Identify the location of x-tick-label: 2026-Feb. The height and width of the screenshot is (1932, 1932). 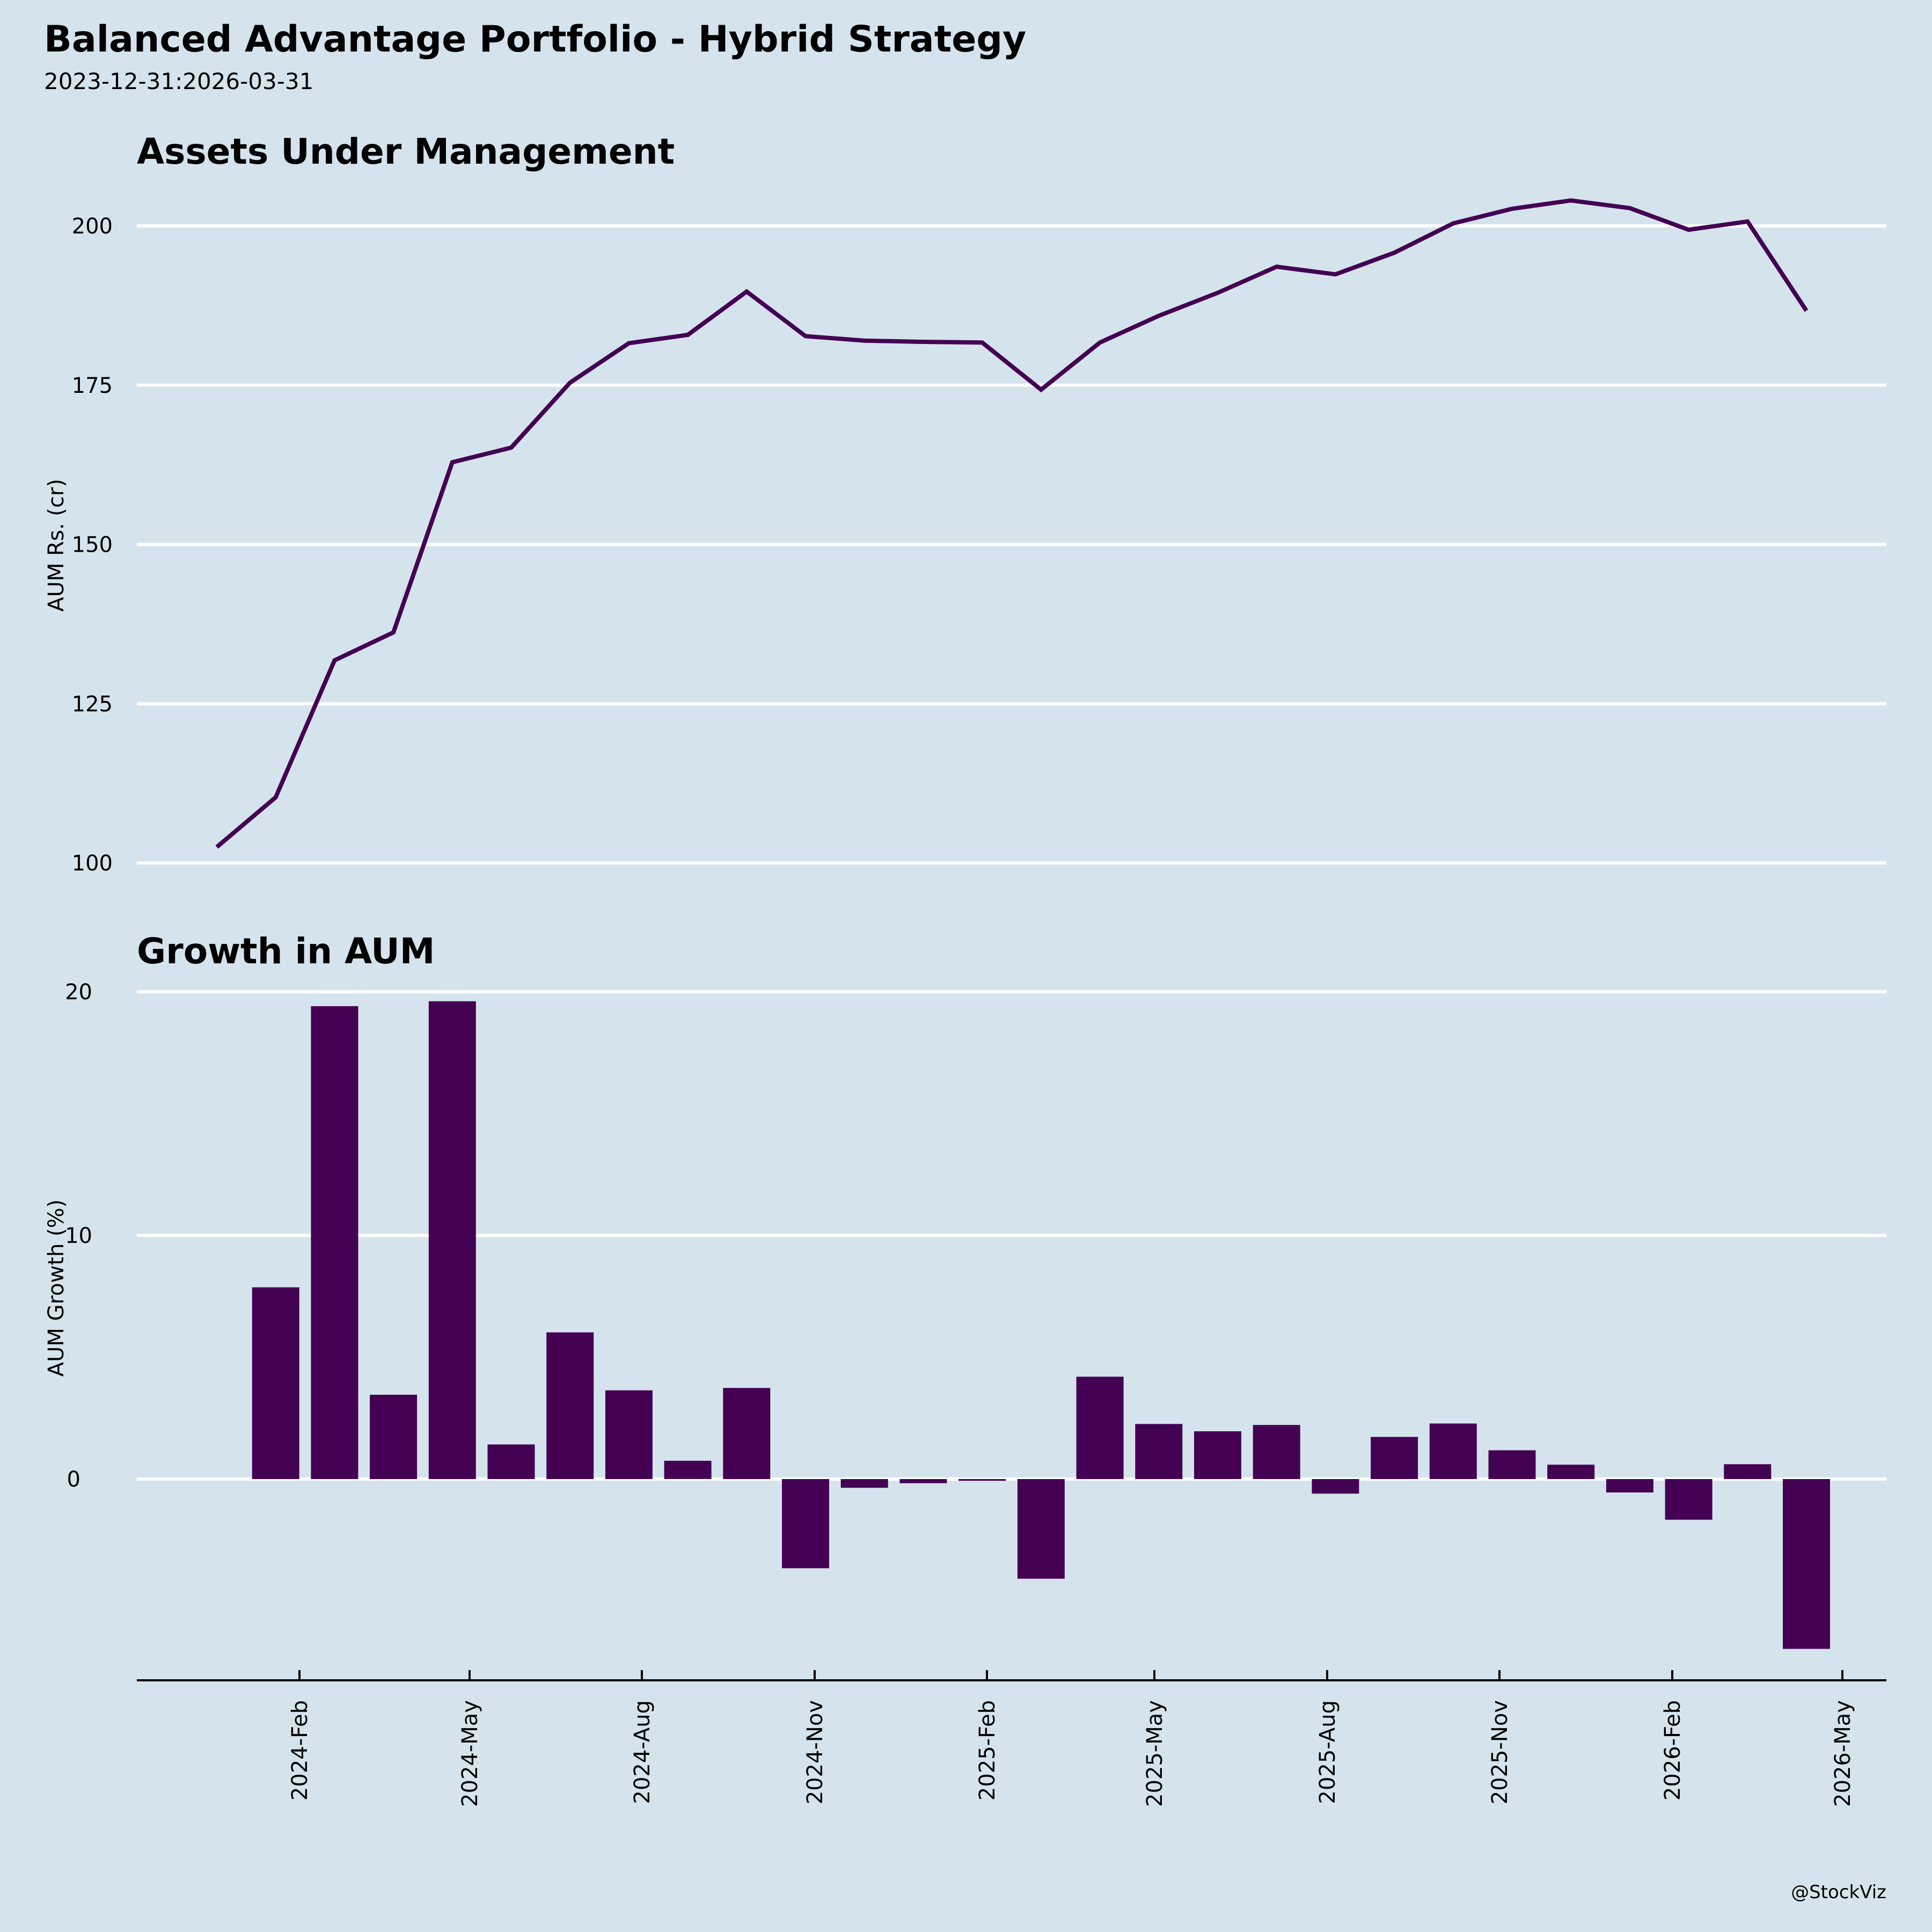
(1672, 1750).